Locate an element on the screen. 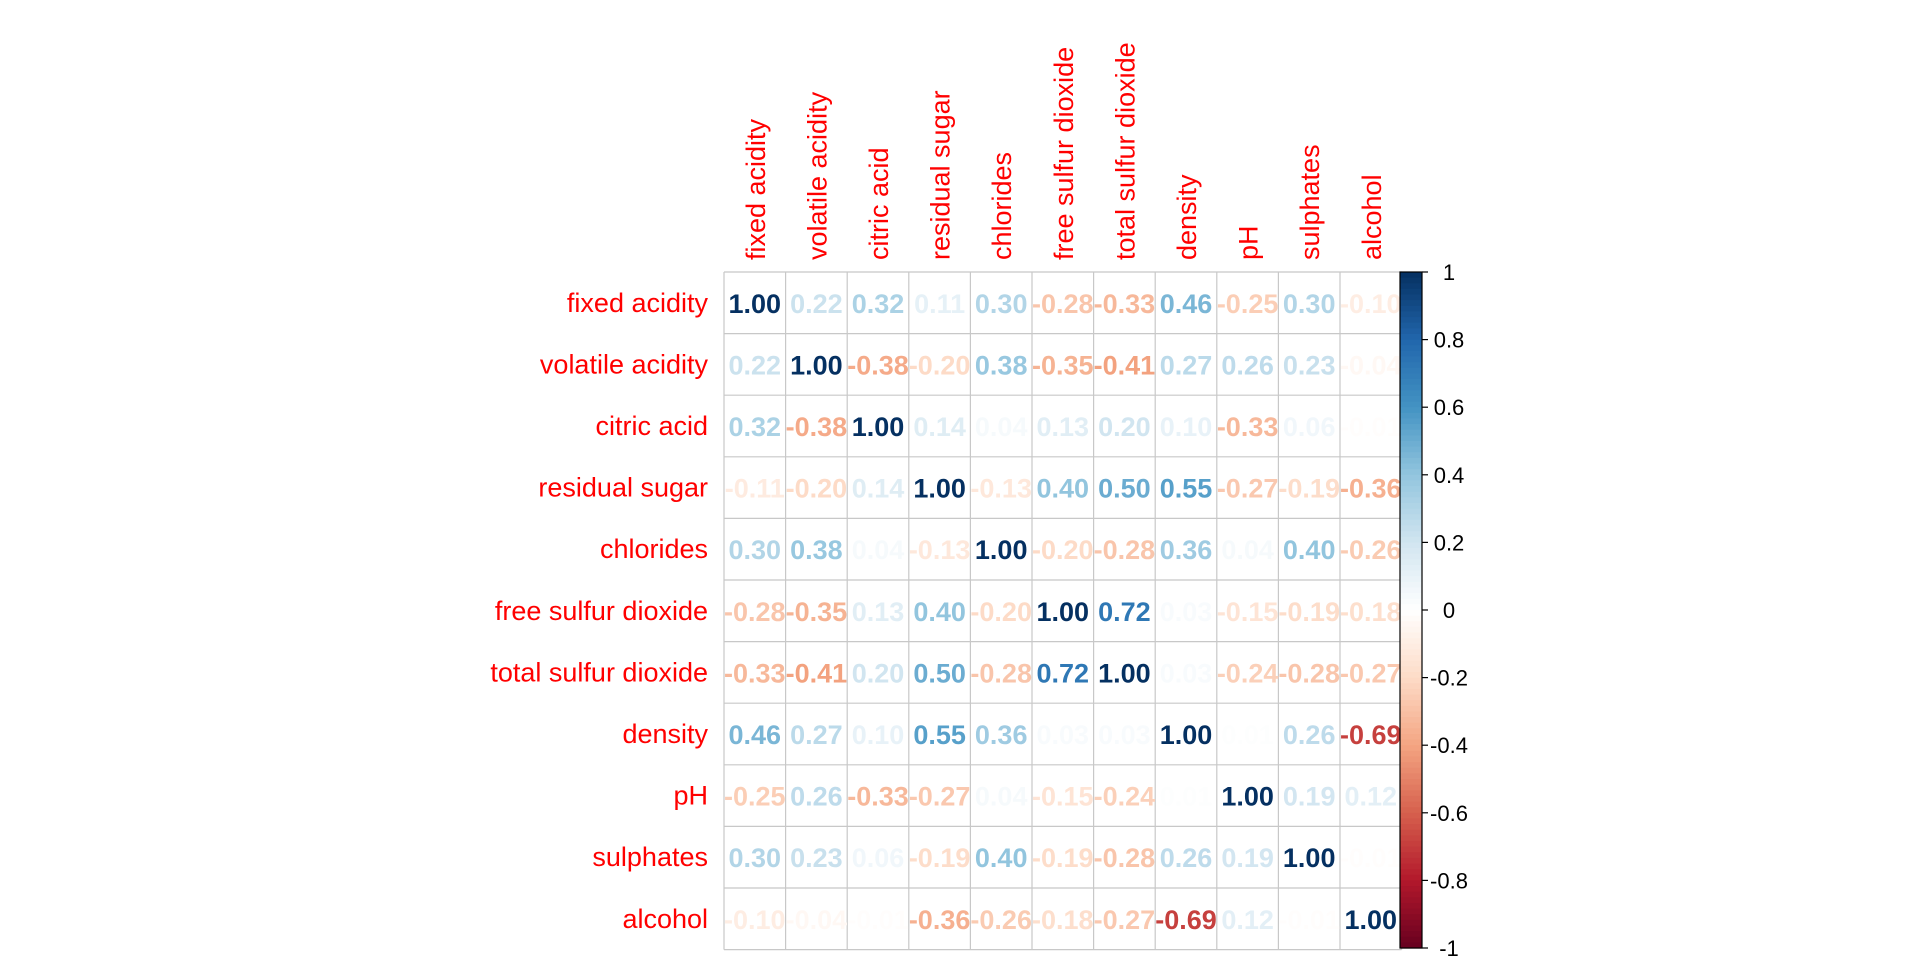 The width and height of the screenshot is (1920, 965). cell-value-alcohol--residual-sugar: -0.36 is located at coordinates (940, 920).